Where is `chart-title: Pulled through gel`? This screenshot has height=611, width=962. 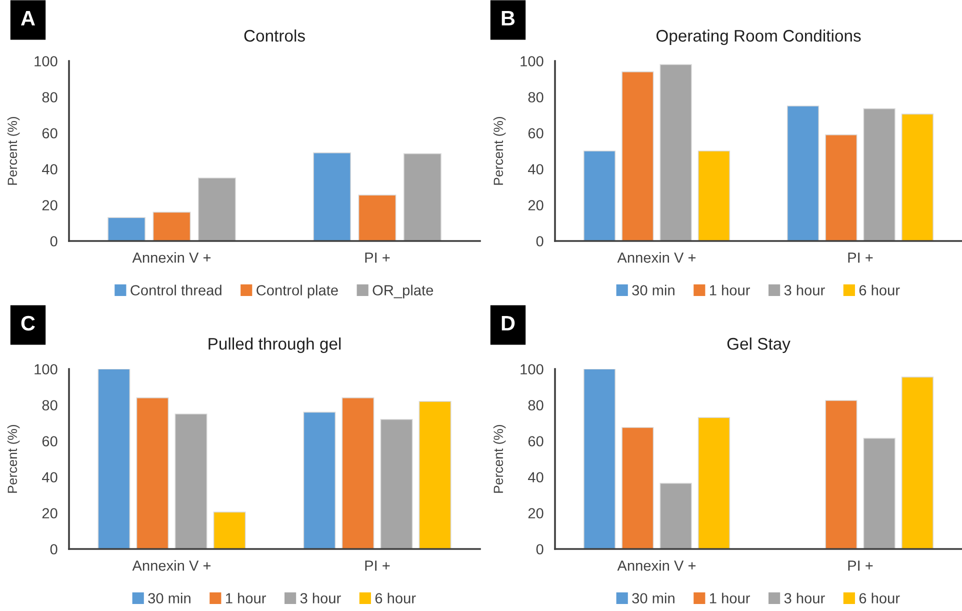 chart-title: Pulled through gel is located at coordinates (274, 345).